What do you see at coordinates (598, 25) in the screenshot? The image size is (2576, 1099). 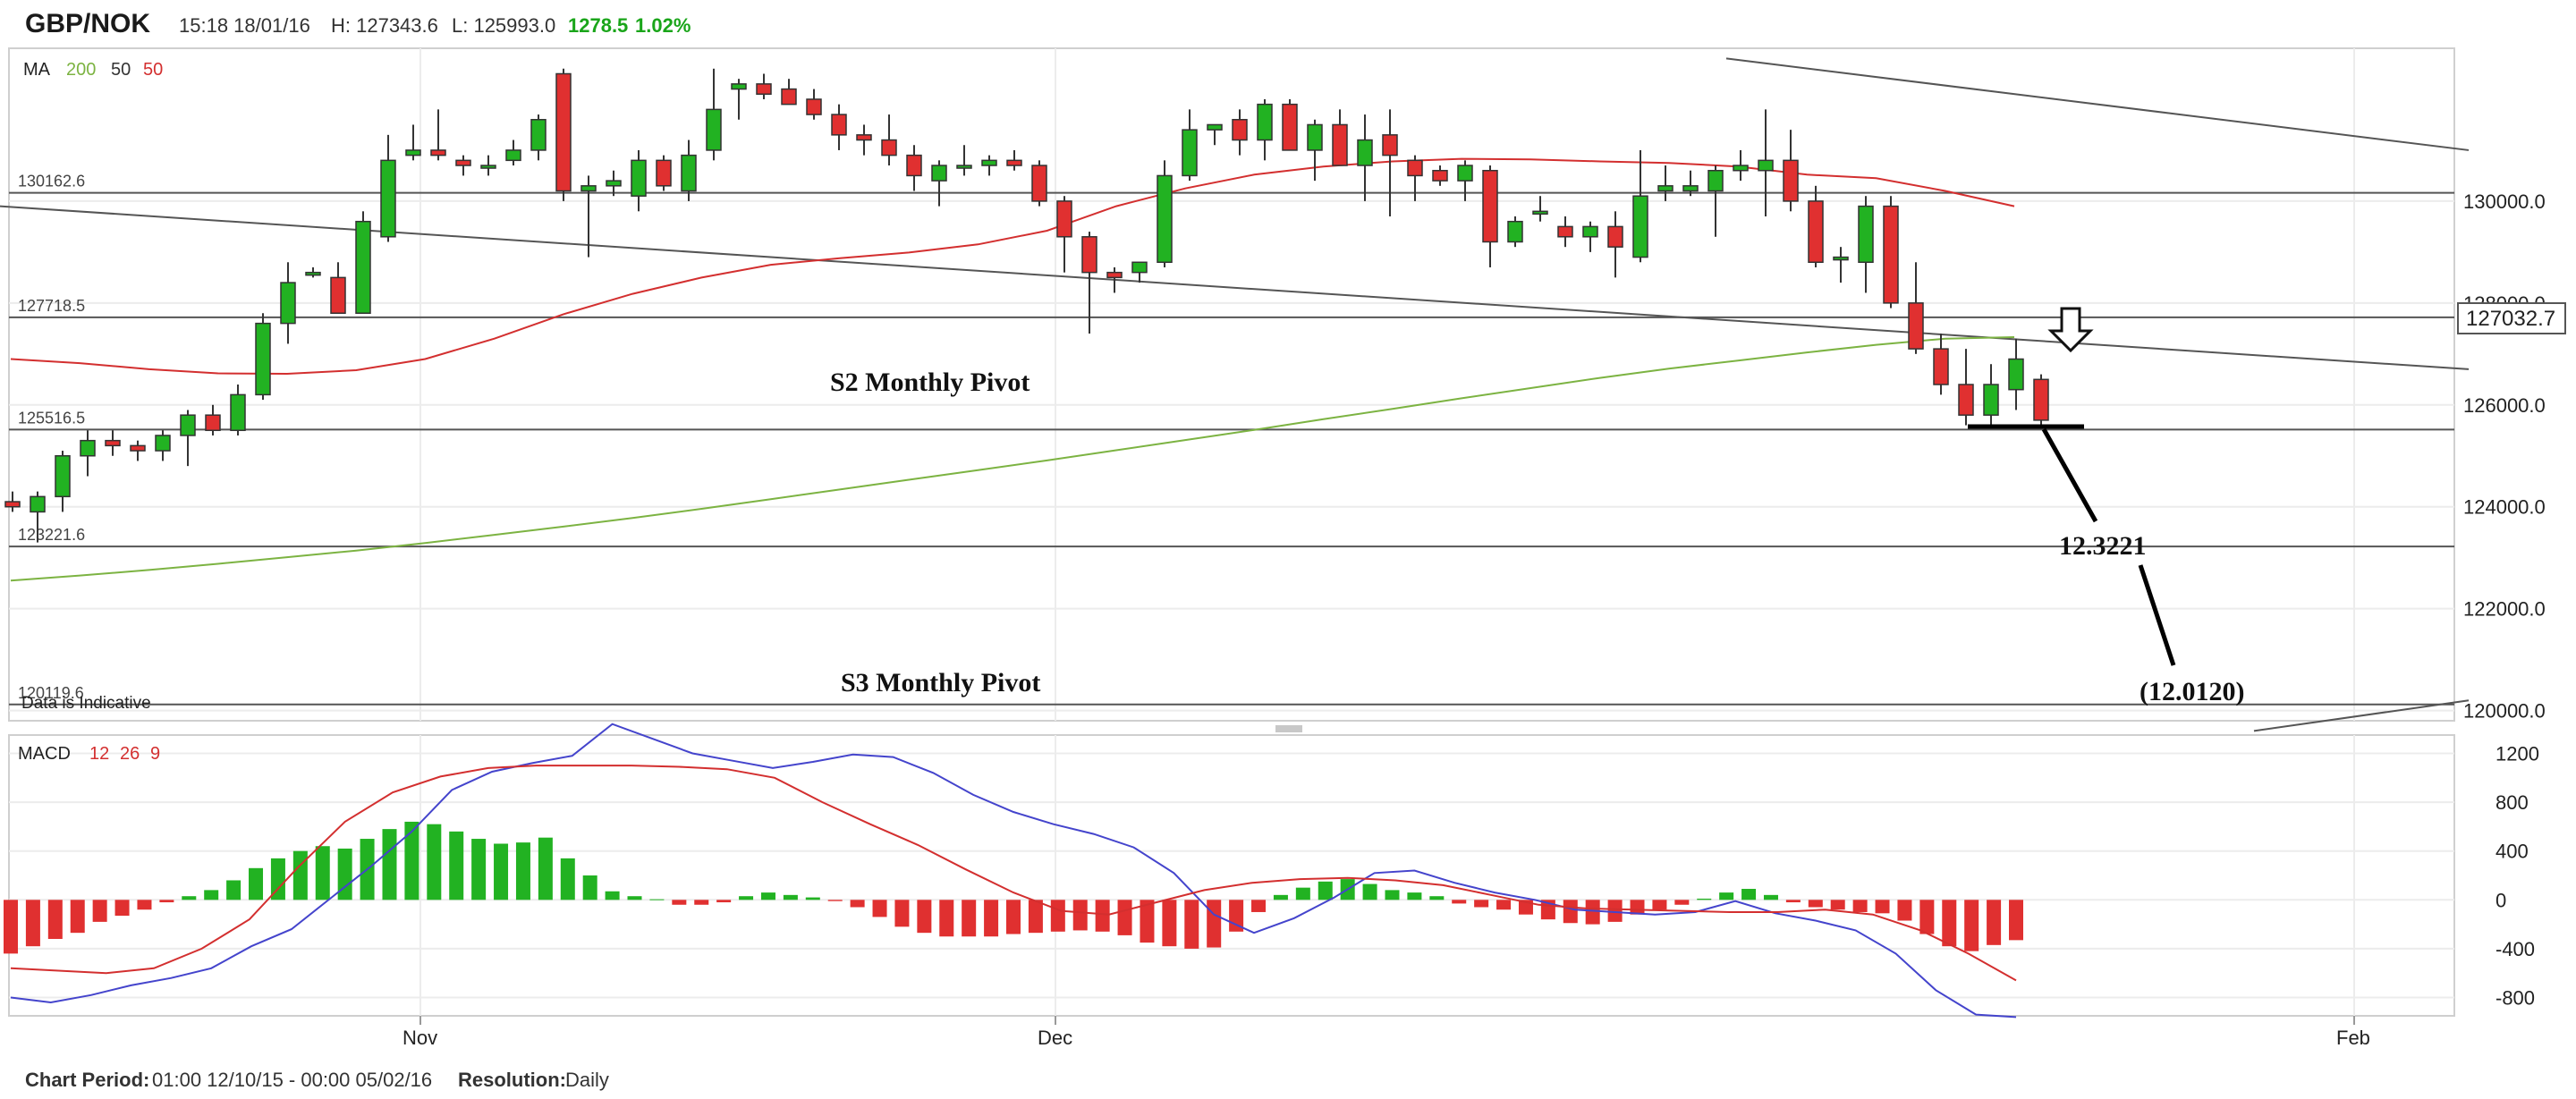 I see `change-value: 1278.5` at bounding box center [598, 25].